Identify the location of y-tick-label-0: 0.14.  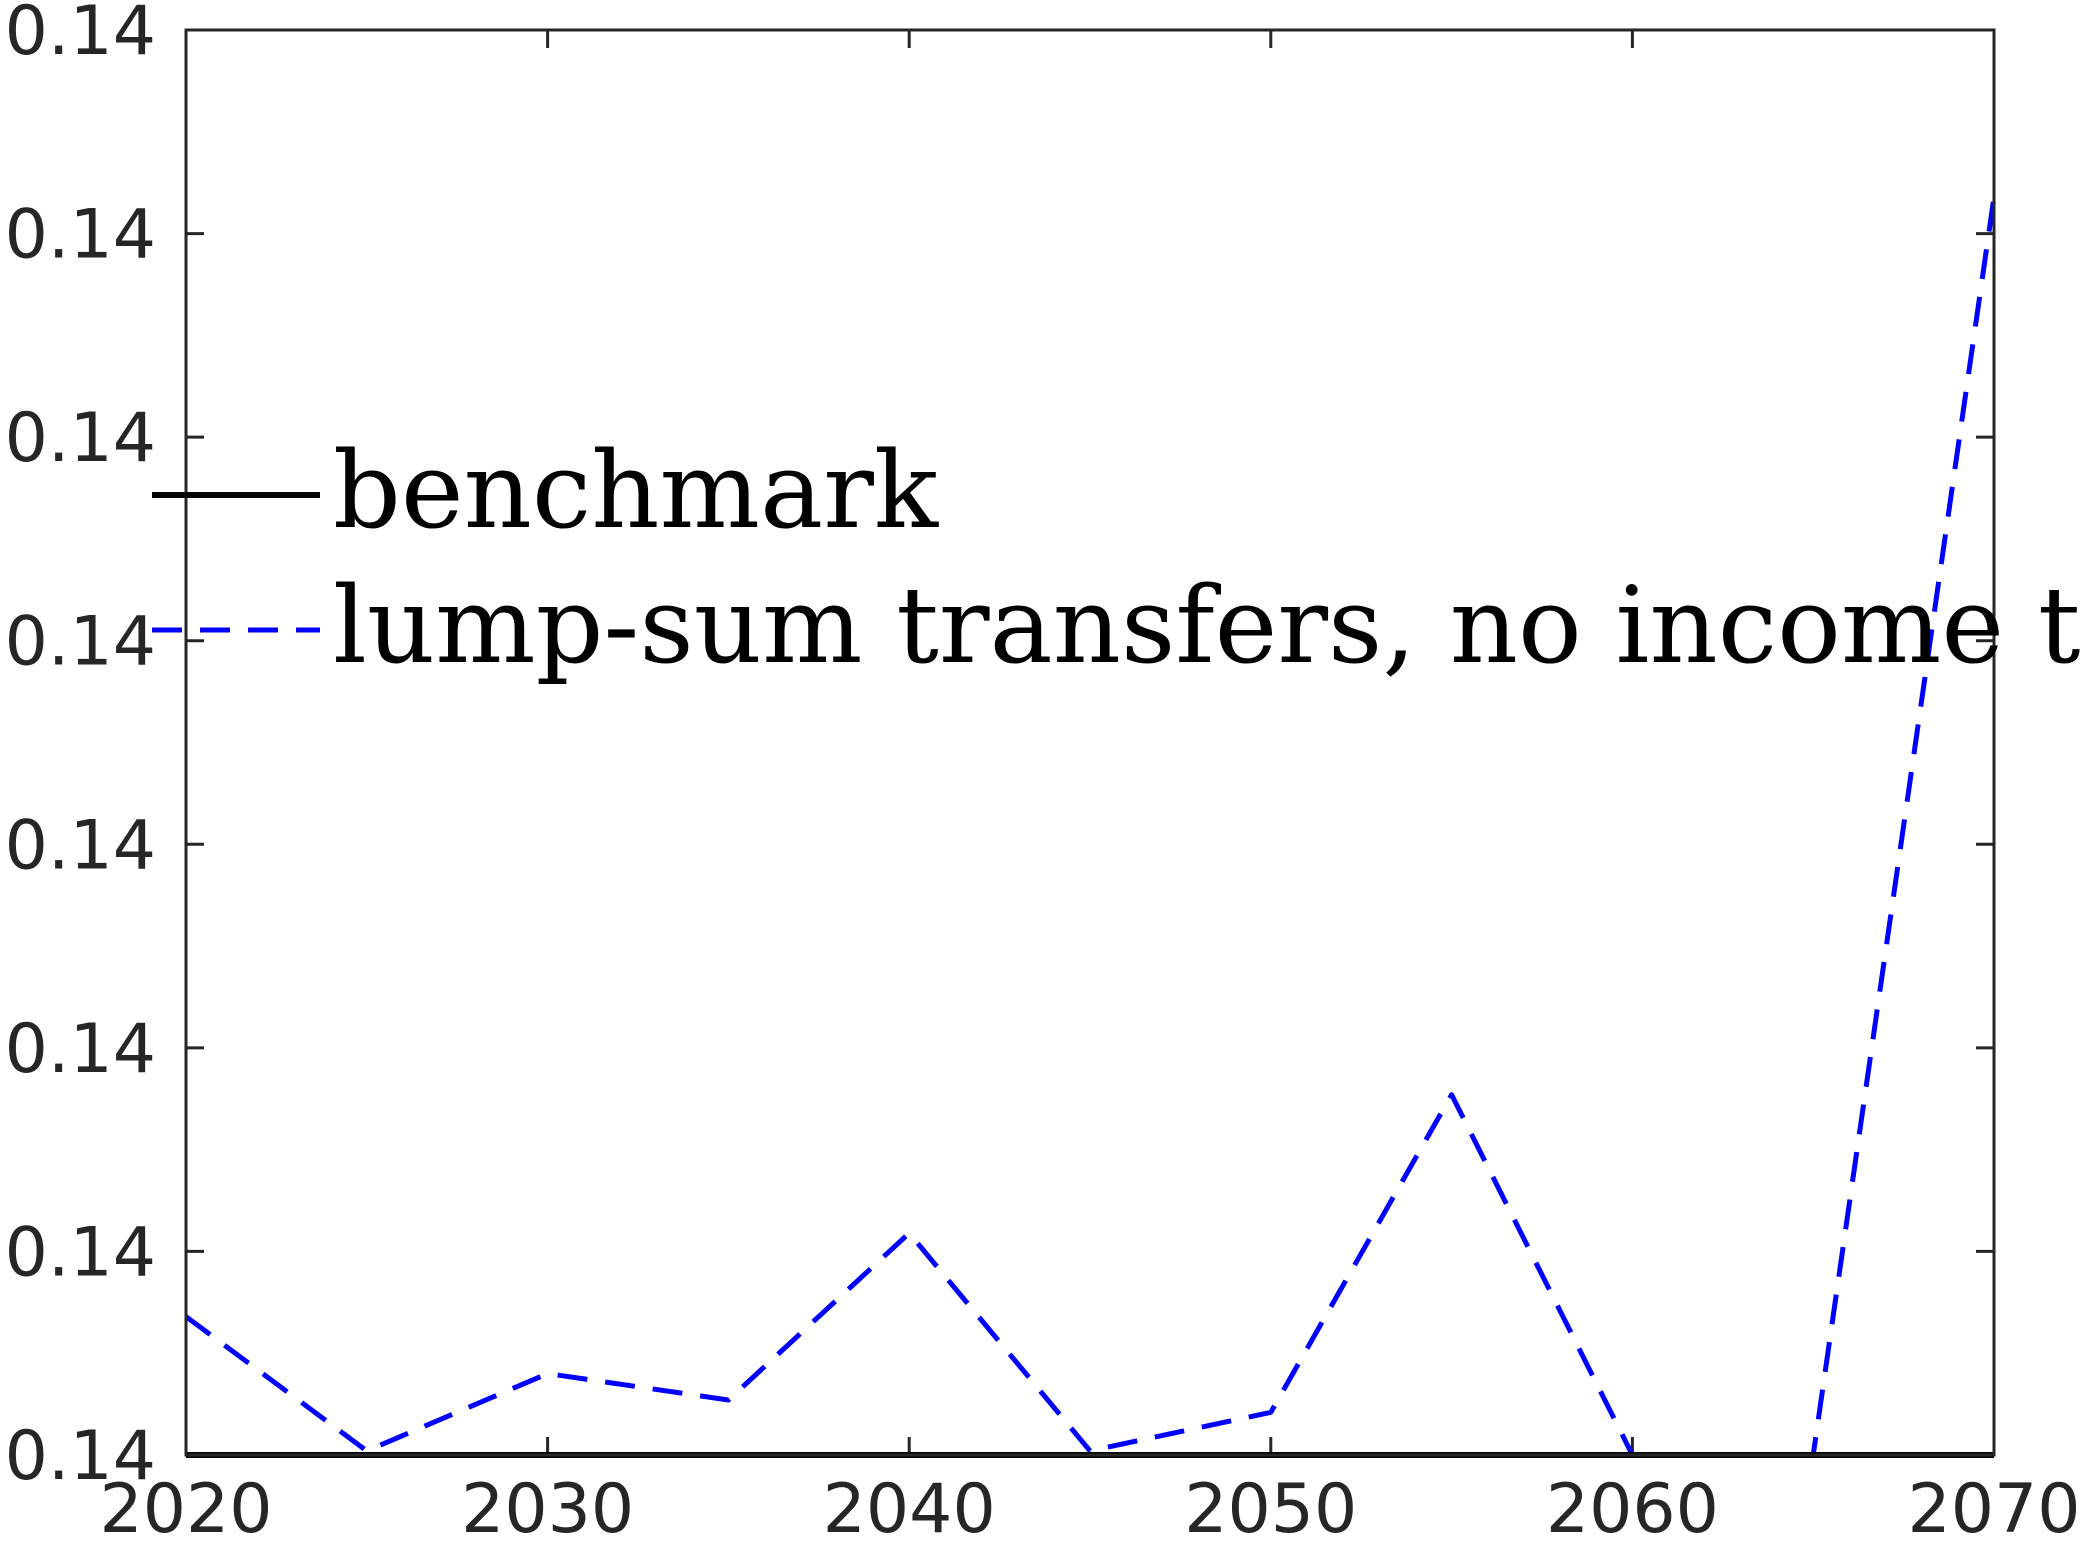
(80, 1456).